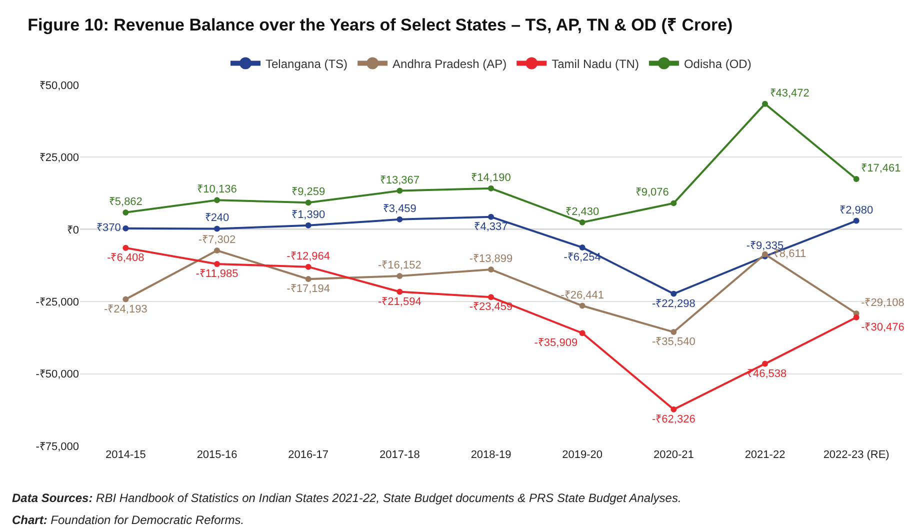  Describe the element at coordinates (491, 259) in the screenshot. I see `data-label: -₹13,899` at that location.